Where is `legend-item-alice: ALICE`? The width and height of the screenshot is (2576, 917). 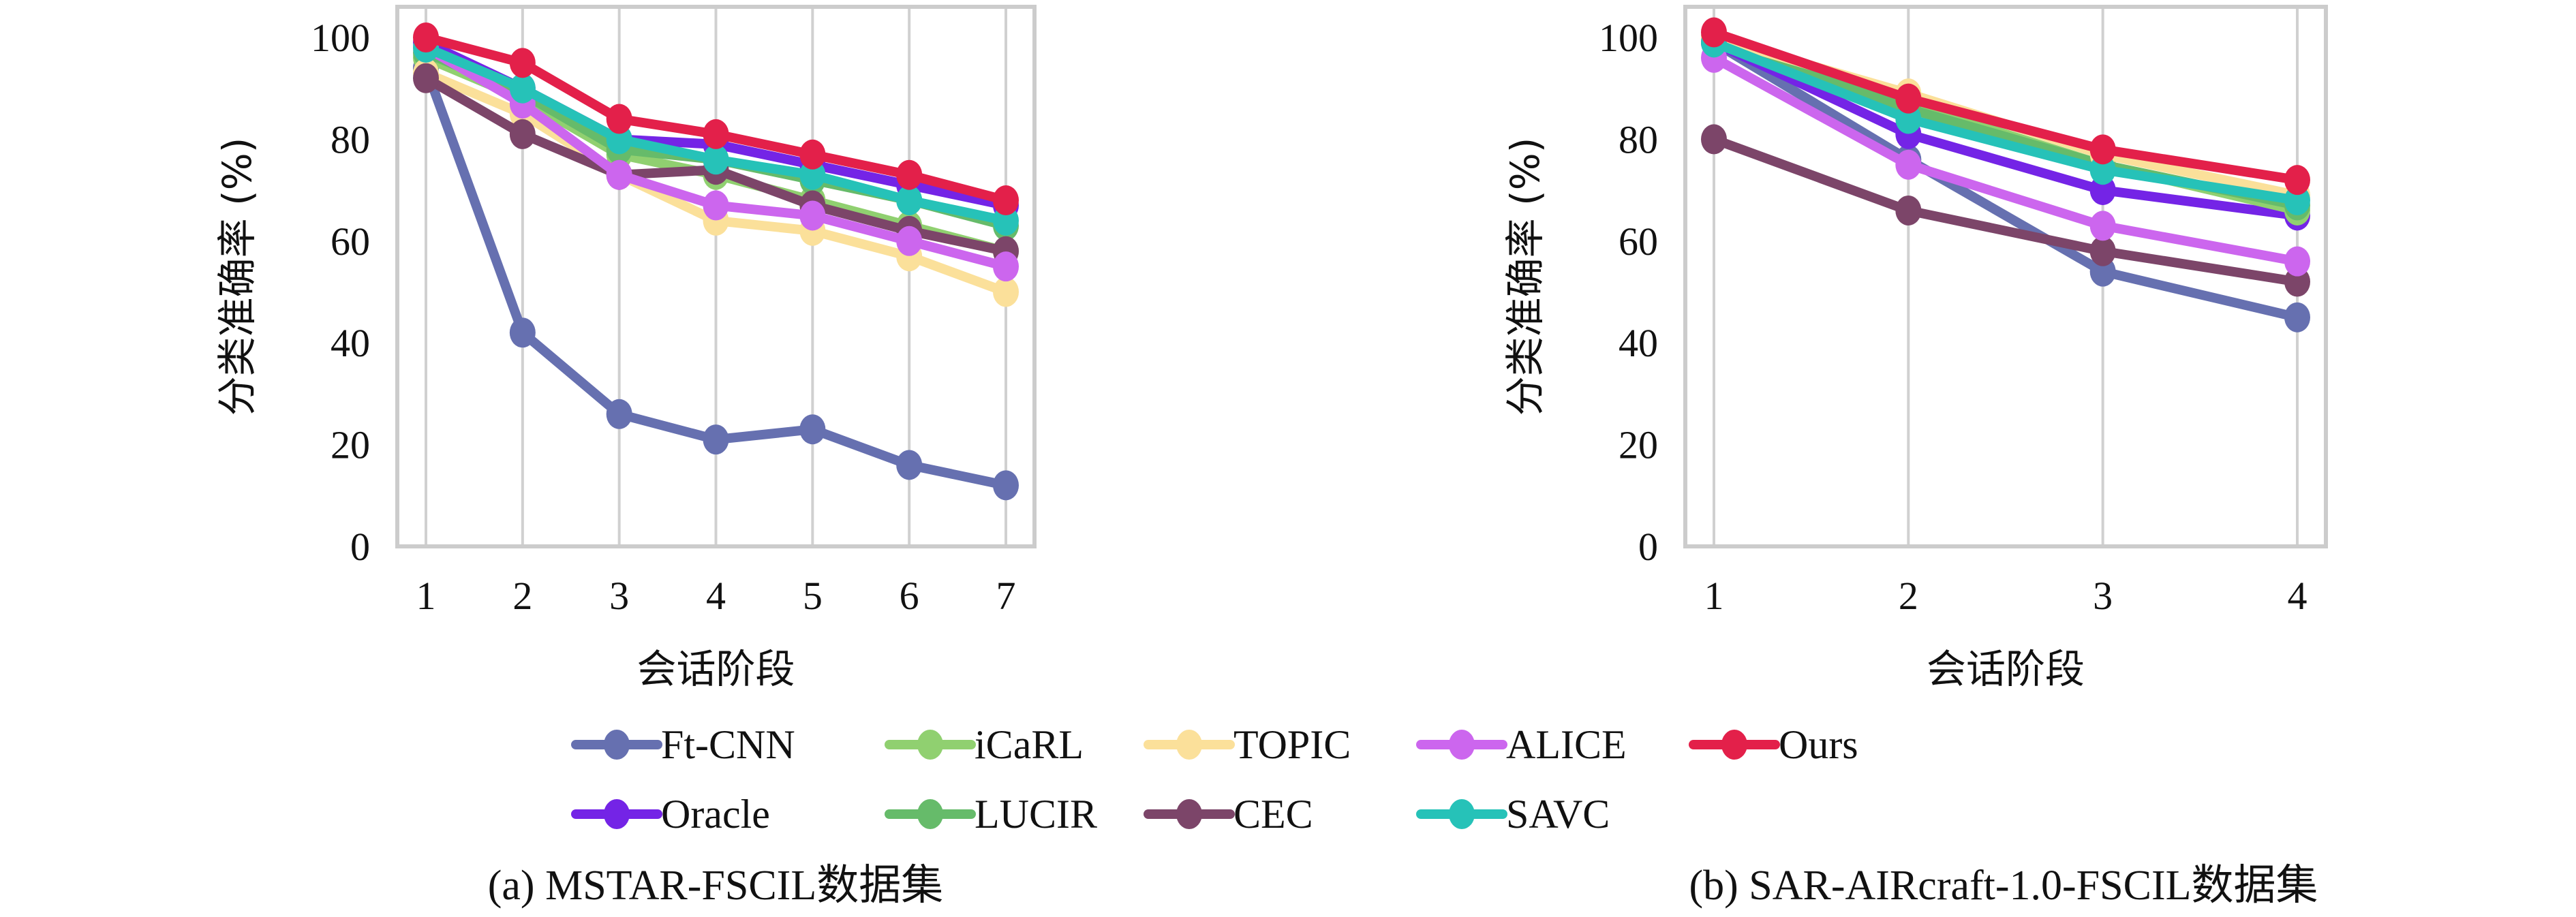
legend-item-alice: ALICE is located at coordinates (1521, 745).